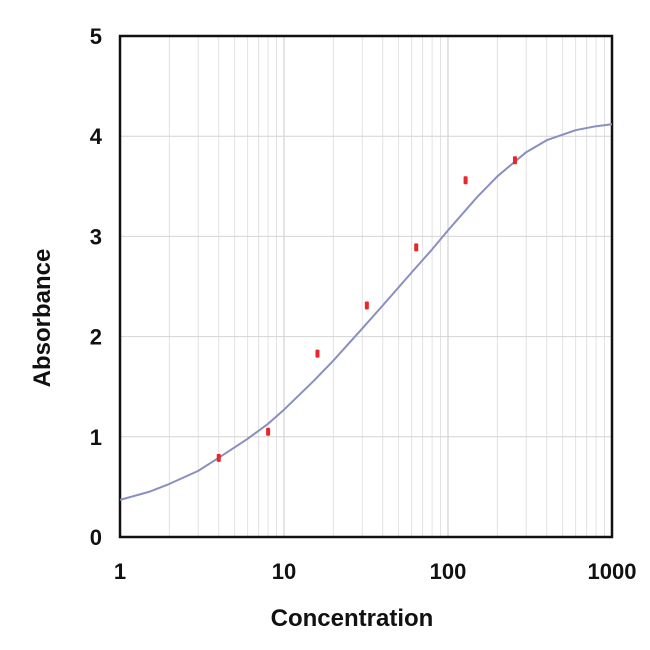  What do you see at coordinates (96, 437) in the screenshot?
I see `y-tick-label: 1` at bounding box center [96, 437].